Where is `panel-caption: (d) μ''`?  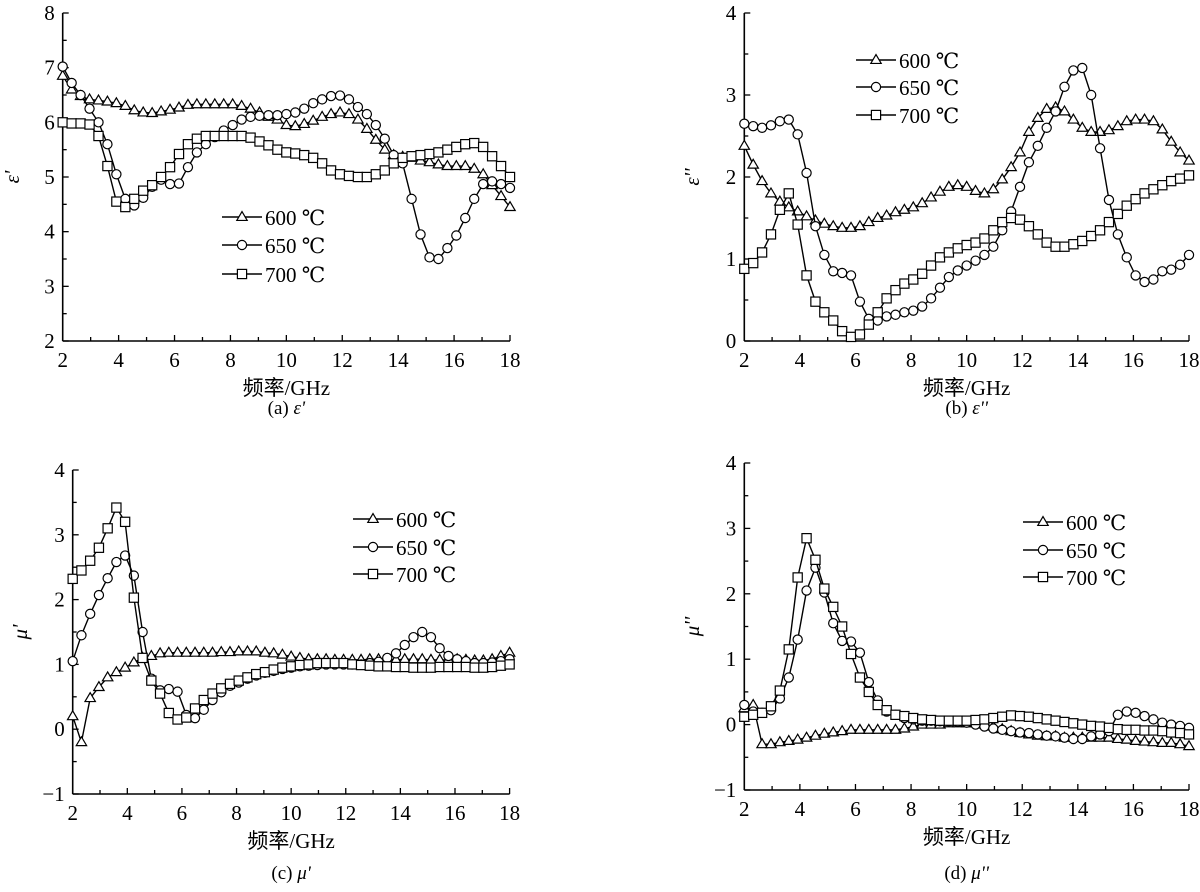 panel-caption: (d) μ'' is located at coordinates (967, 873).